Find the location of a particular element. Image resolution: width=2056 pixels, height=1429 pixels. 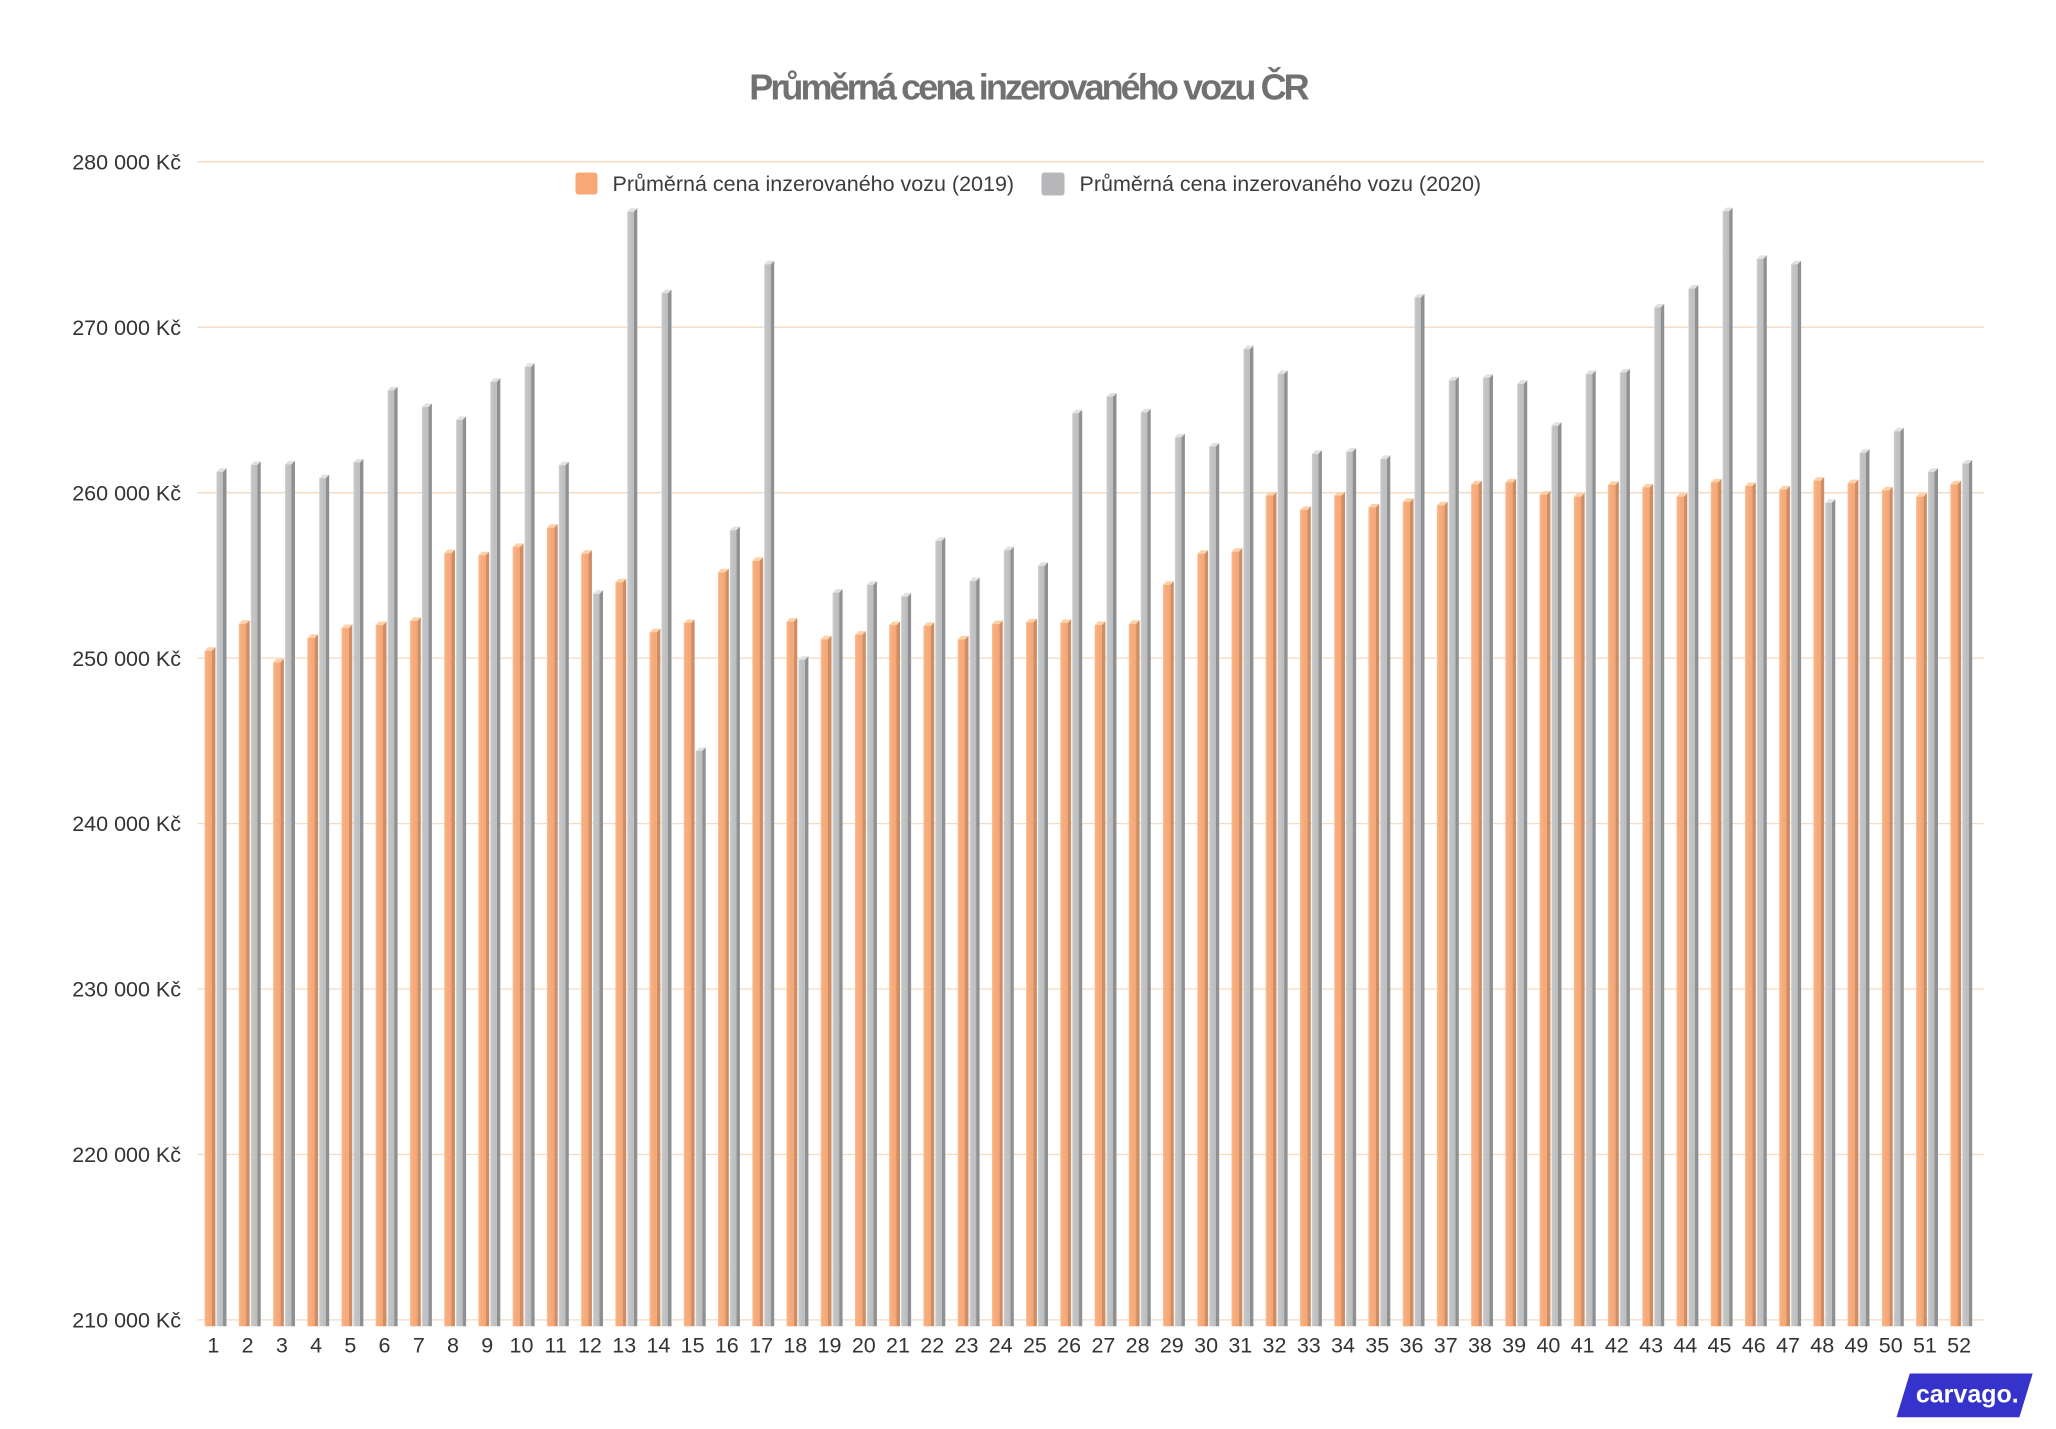

svg-text: 39 is located at coordinates (1514, 1345).